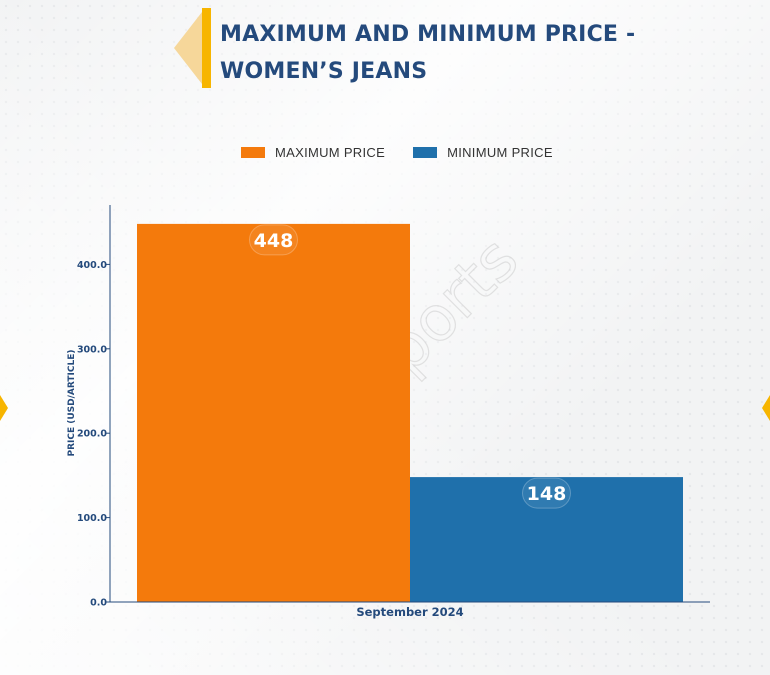 The image size is (770, 675). I want to click on legend-label-min: MINIMUM PRICE, so click(500, 152).